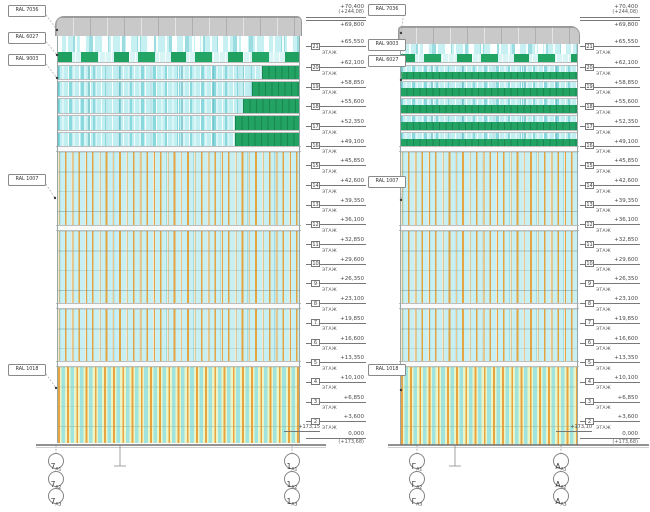 The image size is (650, 512). I want to click on axis-bubble-main: 7, so click(53, 484).